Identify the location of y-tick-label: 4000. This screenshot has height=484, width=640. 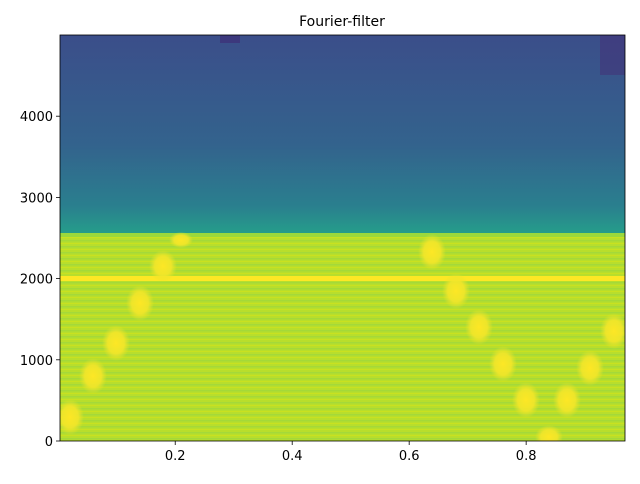
(36, 117).